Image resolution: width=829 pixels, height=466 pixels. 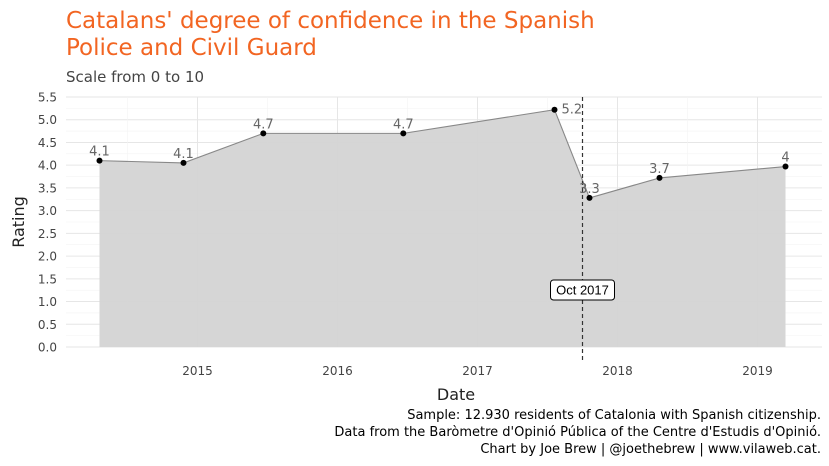 I want to click on data-label-2: 4.7, so click(x=263, y=124).